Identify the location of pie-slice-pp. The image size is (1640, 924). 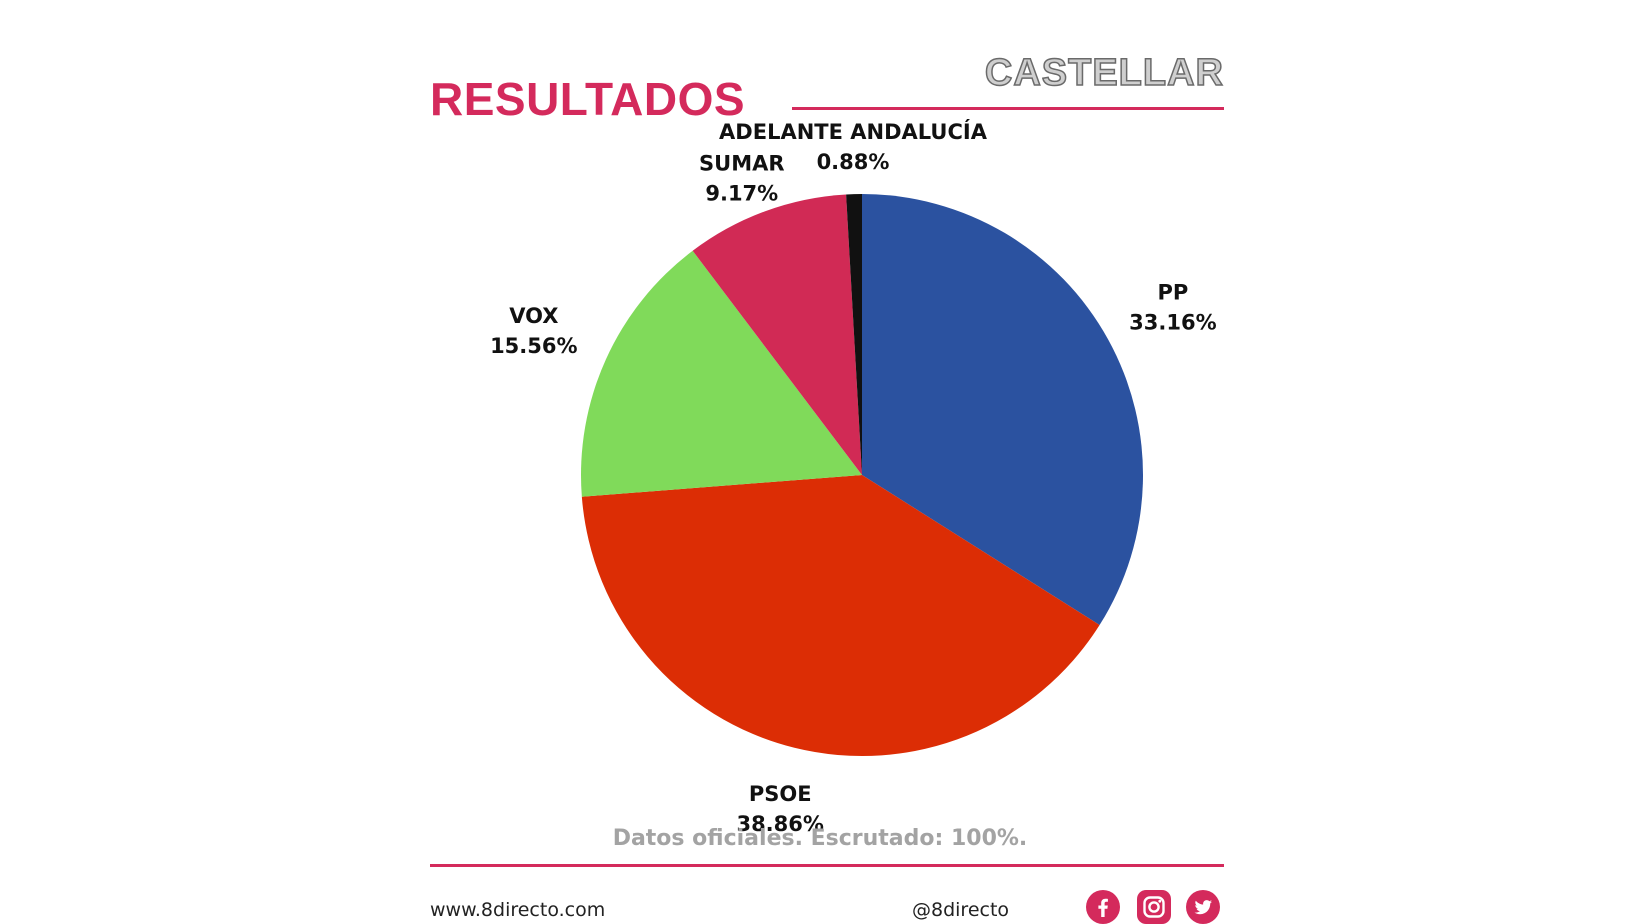
(1002, 410).